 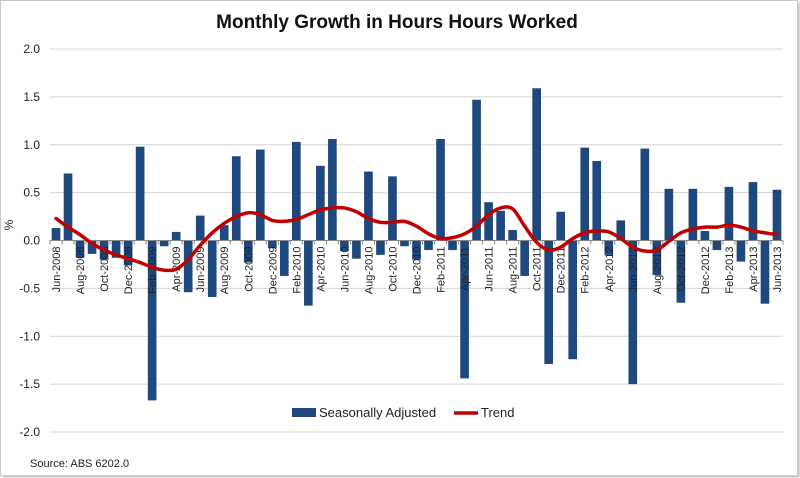 What do you see at coordinates (442, 270) in the screenshot?
I see `x-tick-label: Feb-2011` at bounding box center [442, 270].